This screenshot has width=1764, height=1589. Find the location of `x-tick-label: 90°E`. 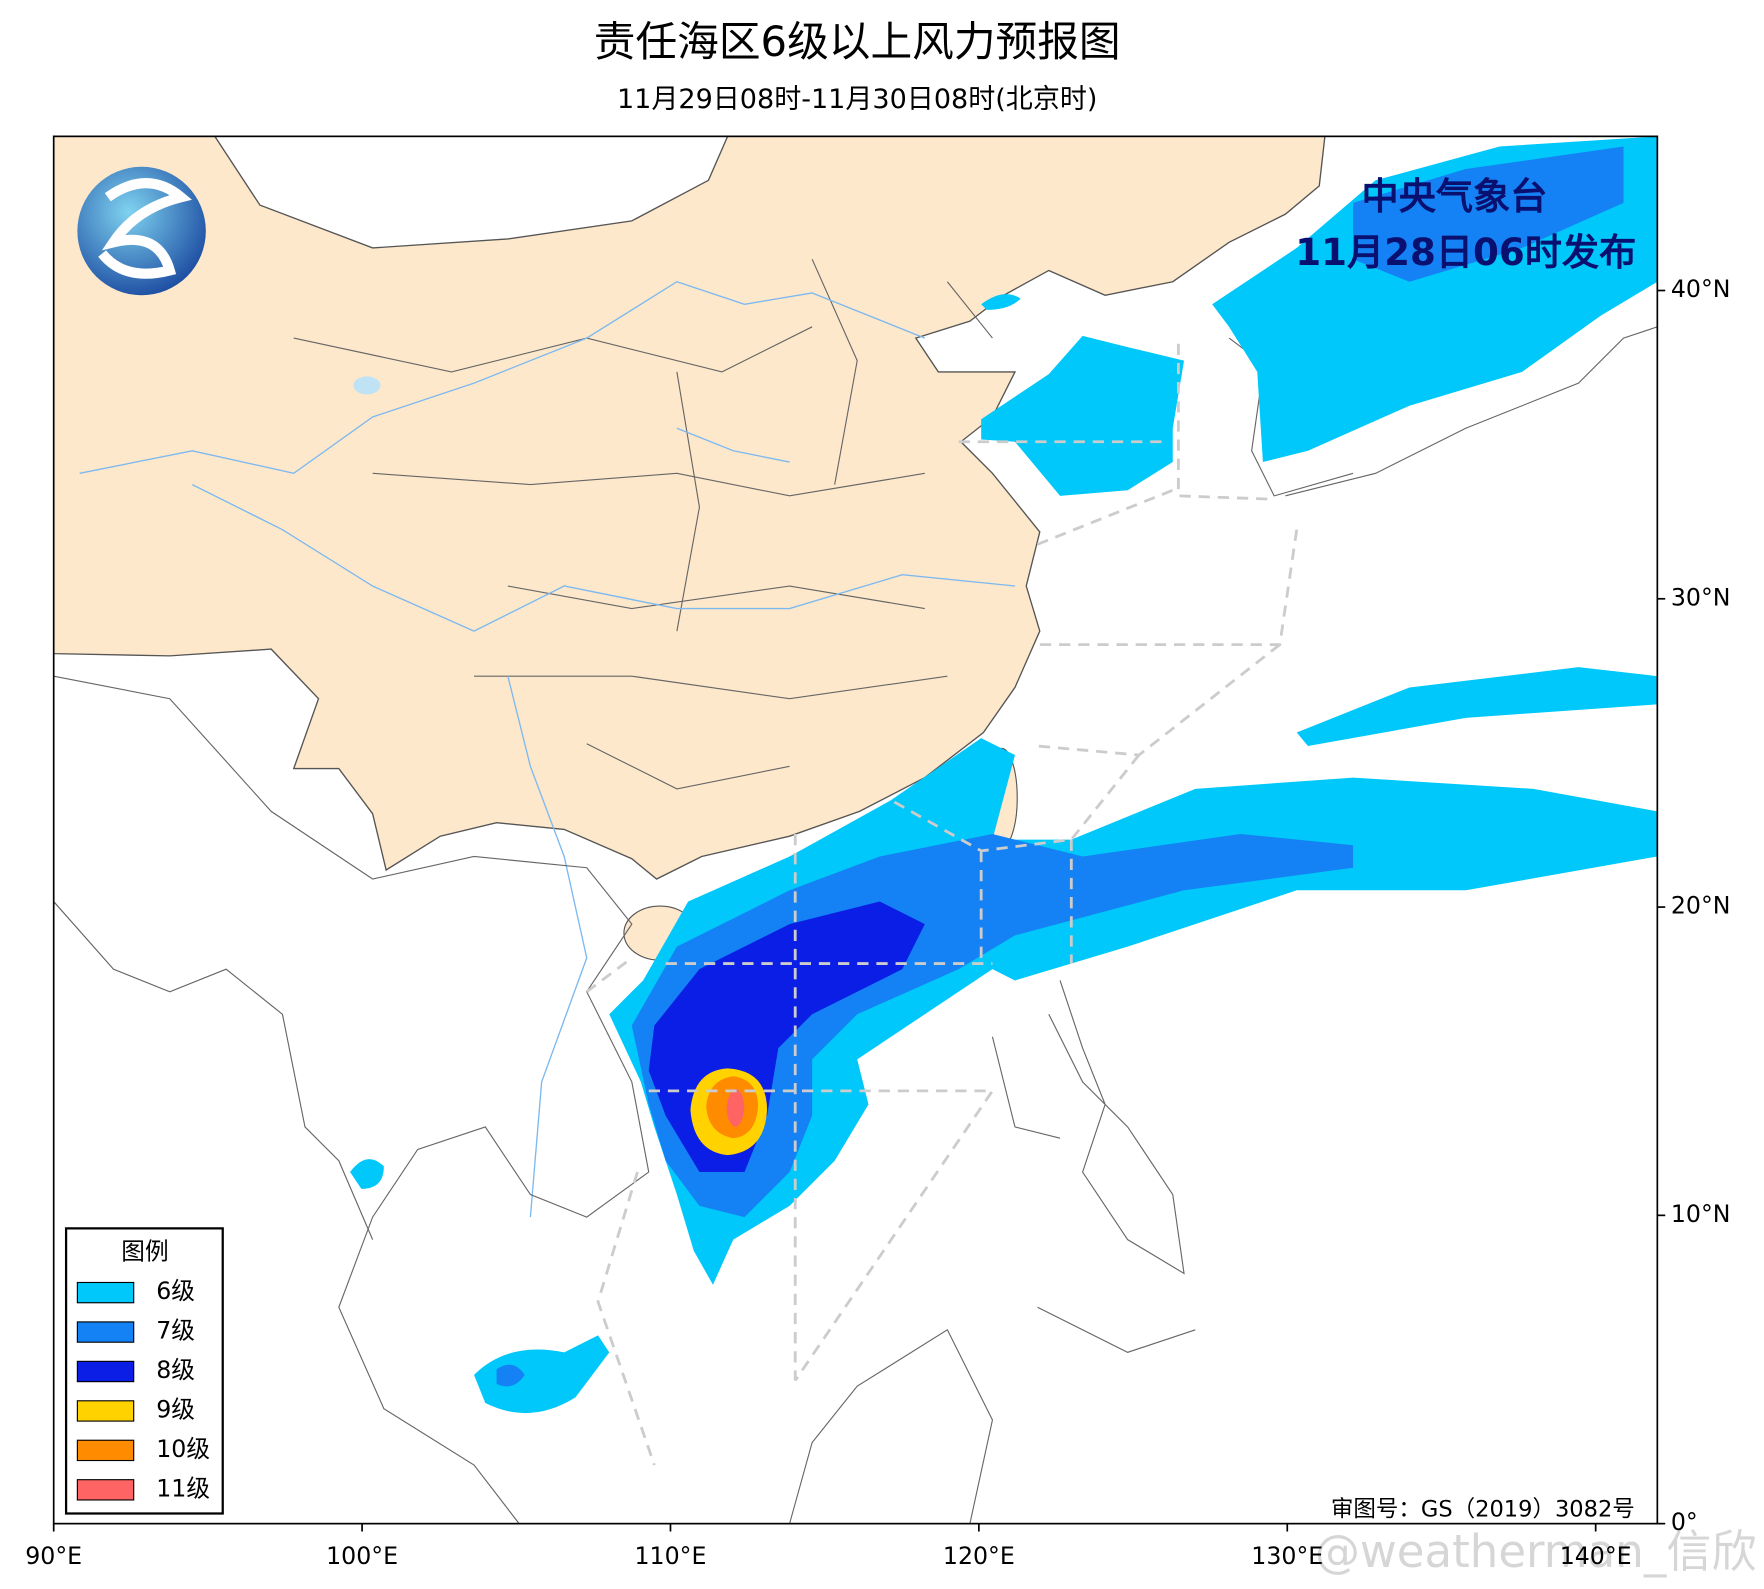

x-tick-label: 90°E is located at coordinates (53, 1556).